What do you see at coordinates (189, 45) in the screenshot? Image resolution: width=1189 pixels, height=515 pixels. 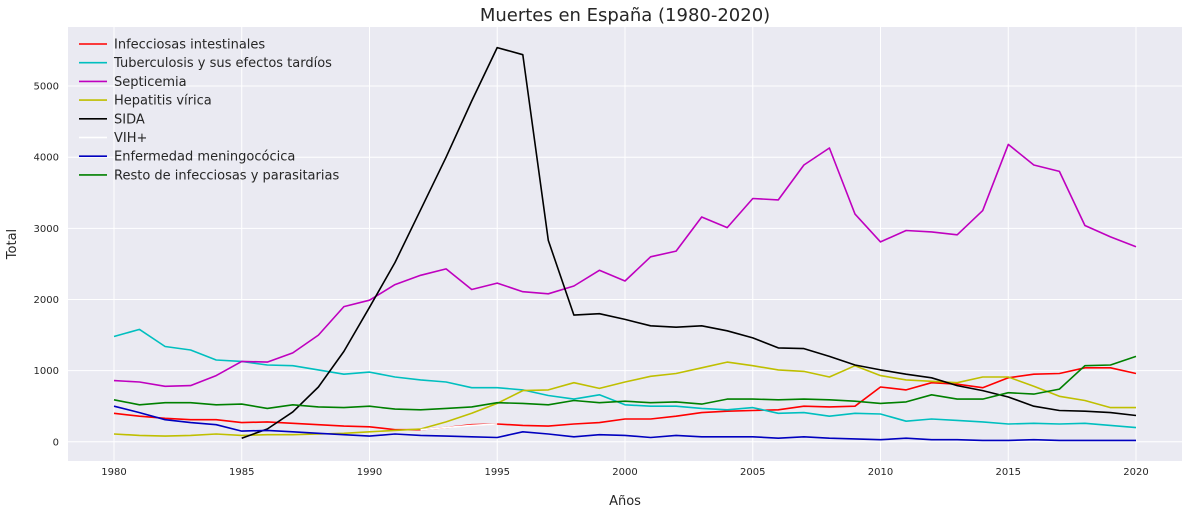 I see `legend-label: Infecciosas intestinales` at bounding box center [189, 45].